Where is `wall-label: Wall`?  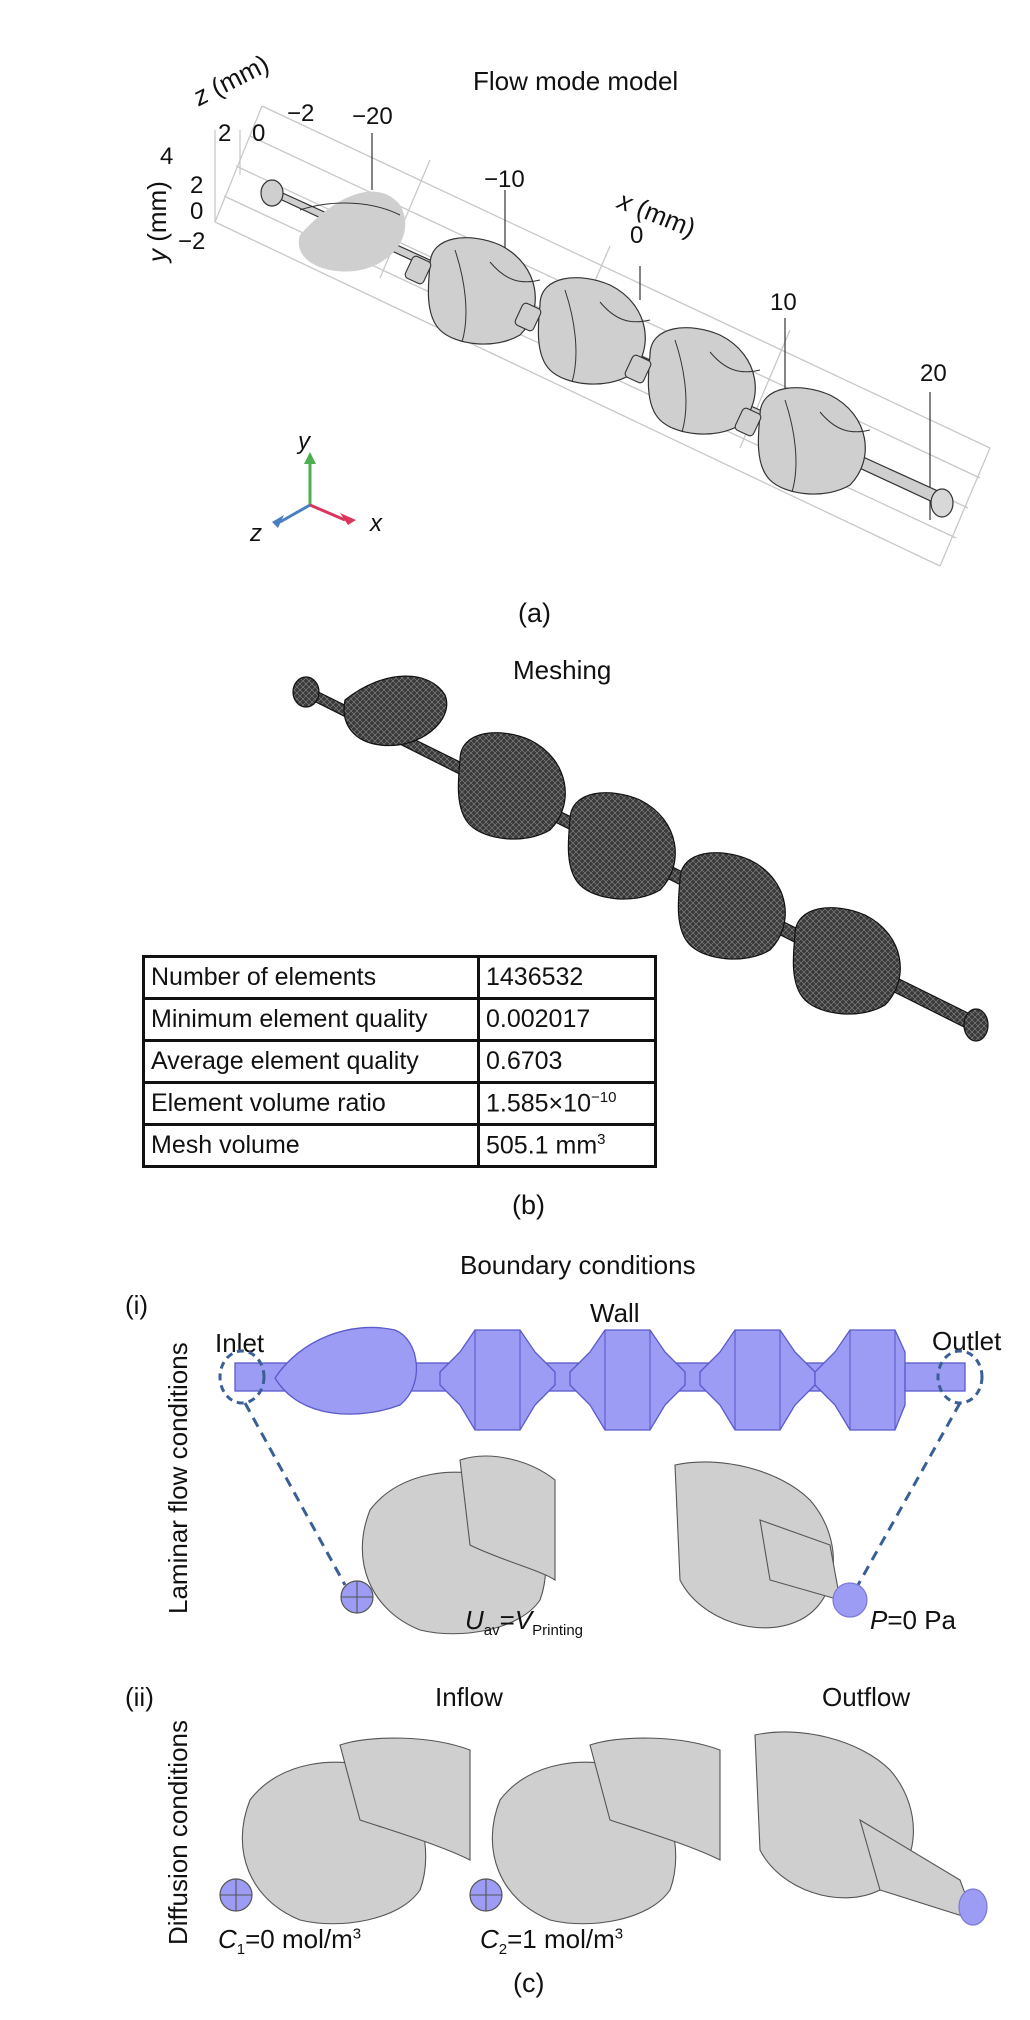
wall-label: Wall is located at coordinates (615, 1313).